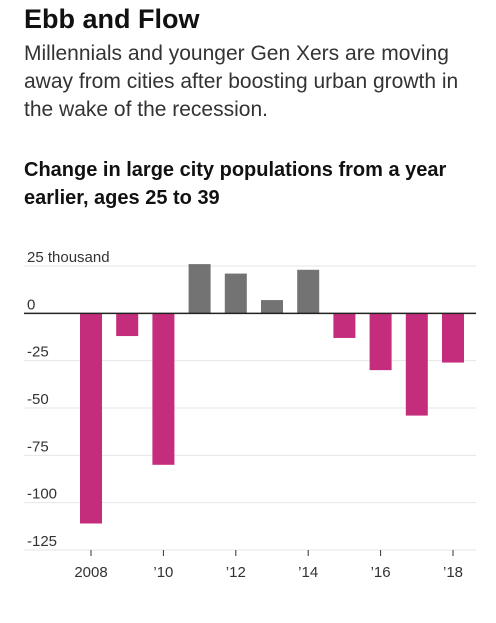 Image resolution: width=496 pixels, height=623 pixels. I want to click on bar-2011, so click(199, 289).